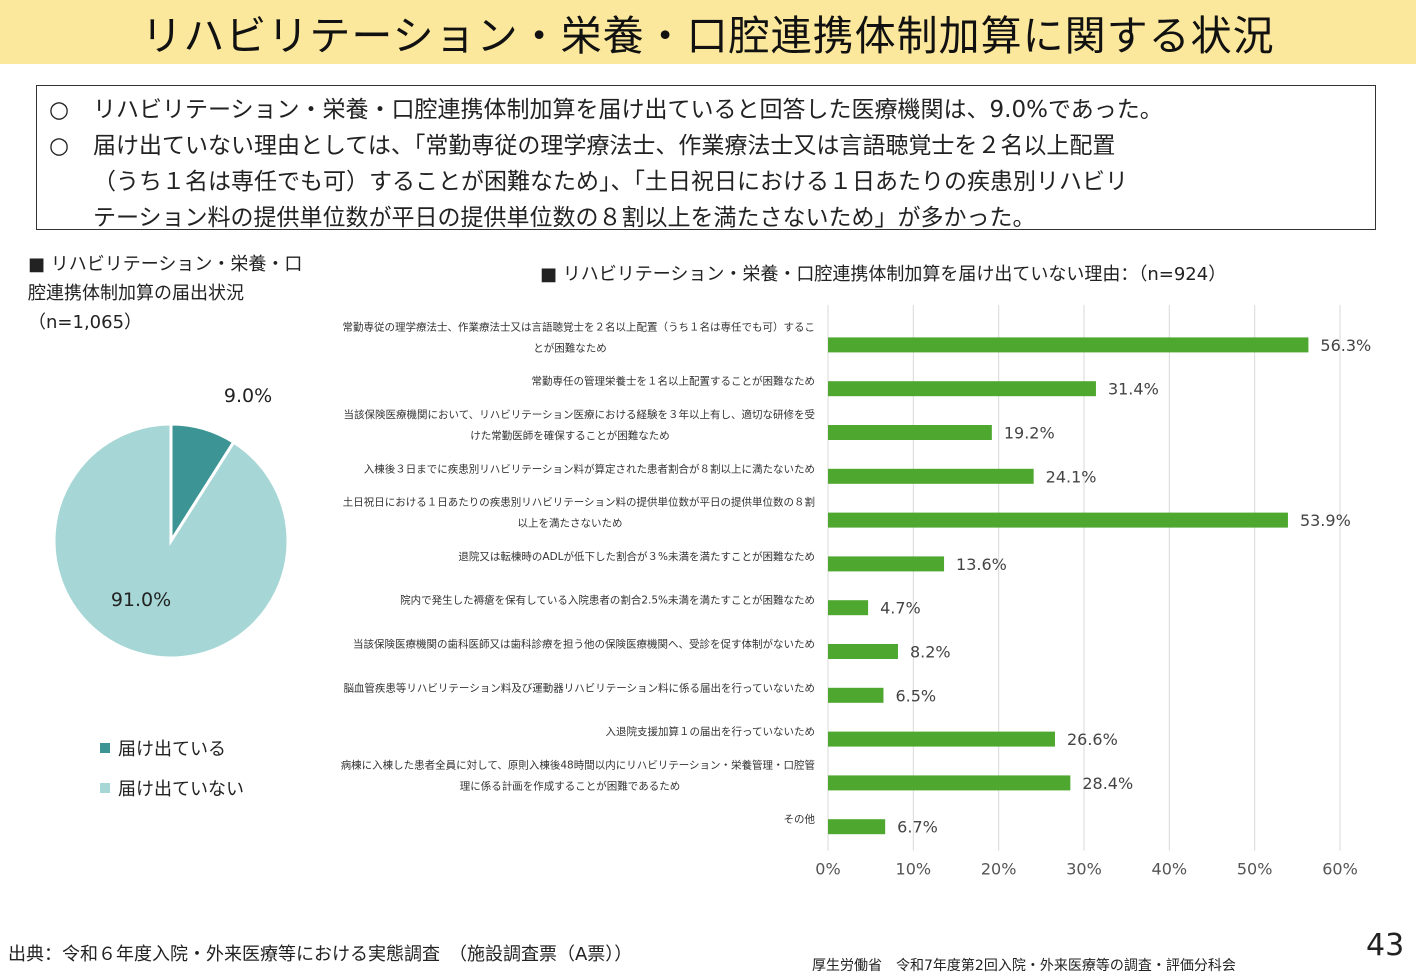  What do you see at coordinates (900, 608) in the screenshot?
I see `bar-value-label: 4.7%` at bounding box center [900, 608].